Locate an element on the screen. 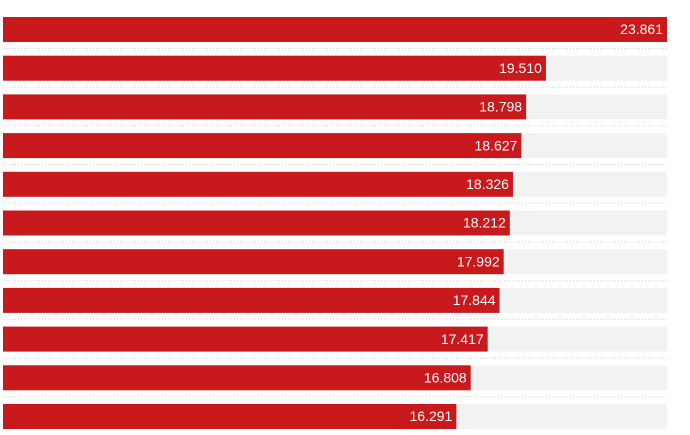  value-label: 16.808 is located at coordinates (445, 378).